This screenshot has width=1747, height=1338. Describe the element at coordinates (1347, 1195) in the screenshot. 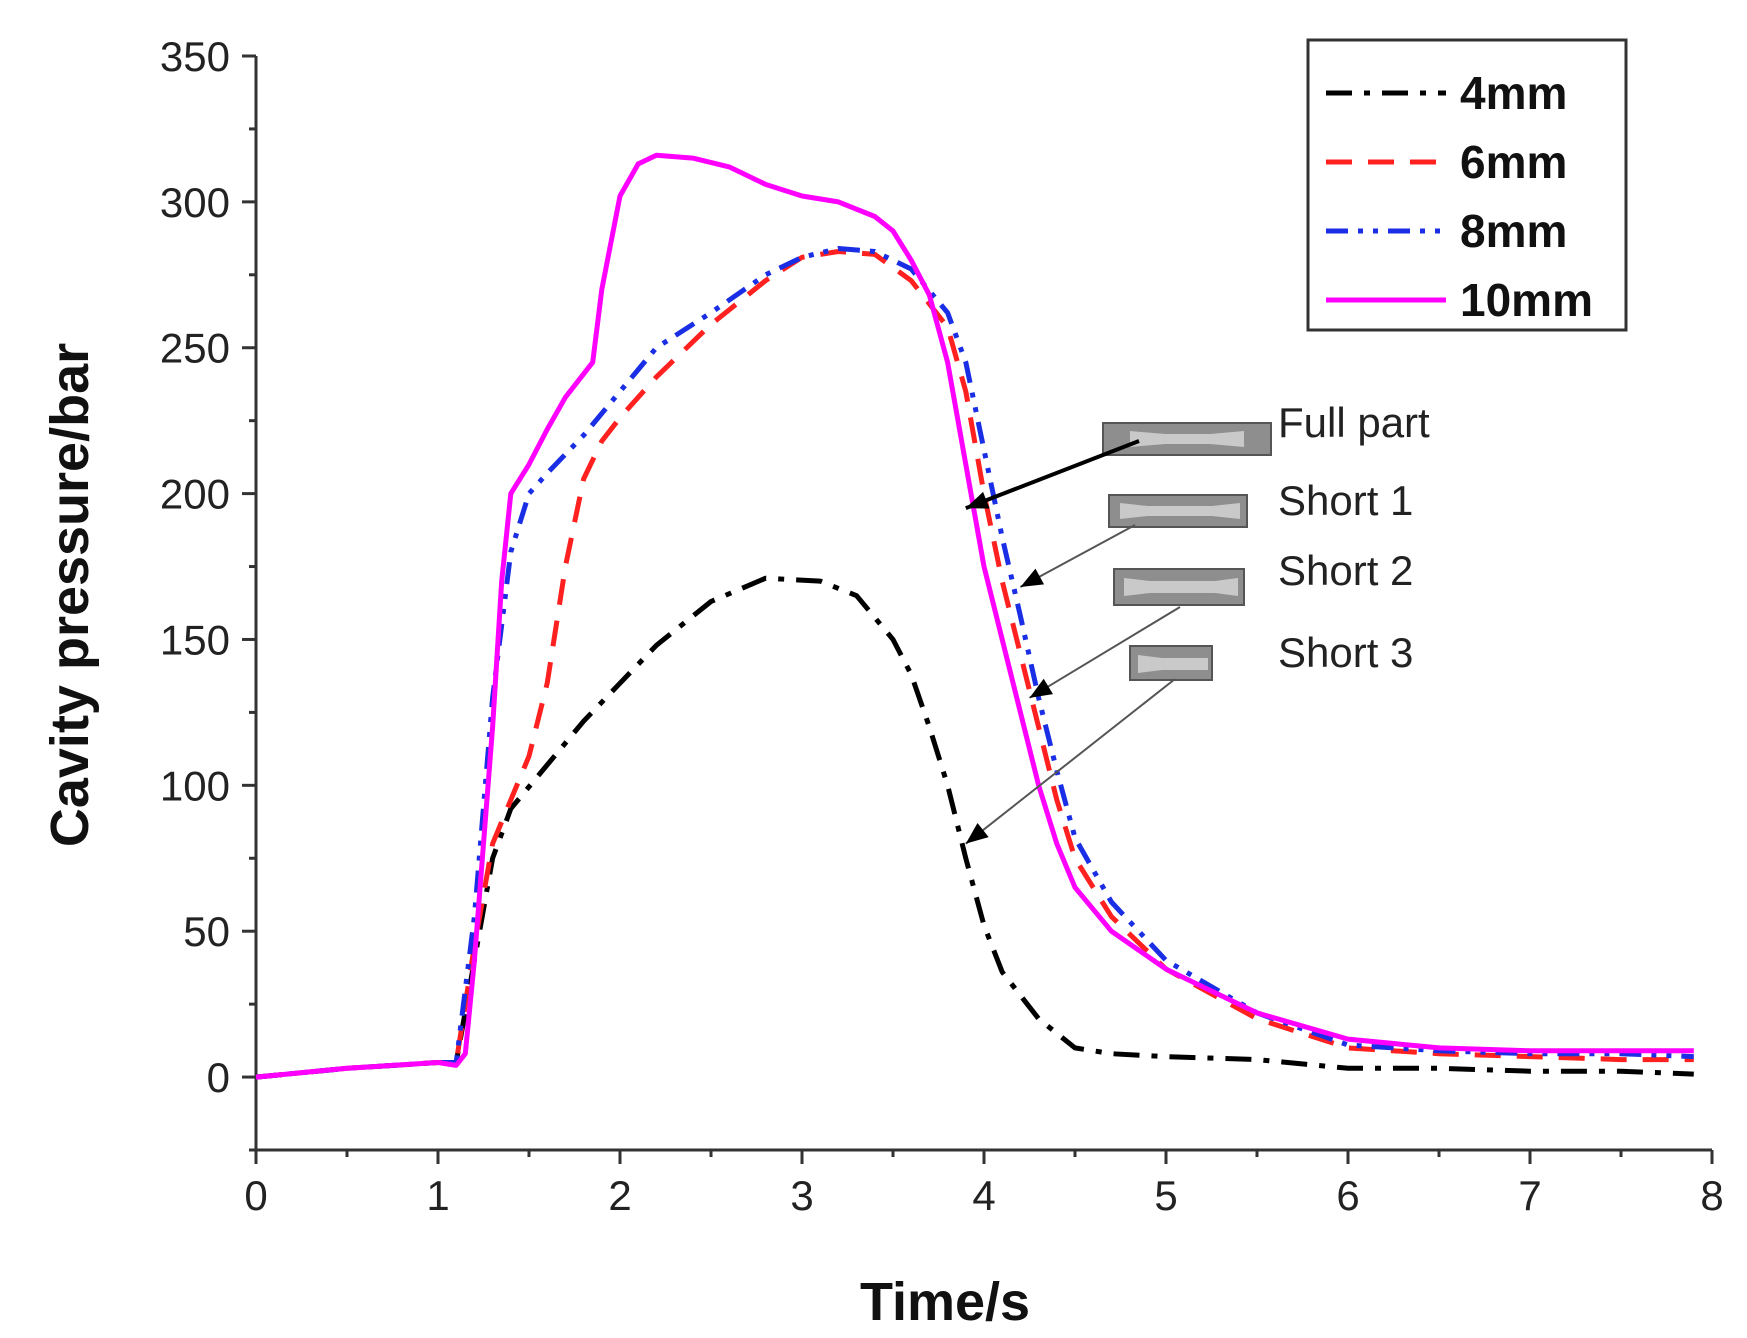

I see `x-tick-label: 6` at that location.